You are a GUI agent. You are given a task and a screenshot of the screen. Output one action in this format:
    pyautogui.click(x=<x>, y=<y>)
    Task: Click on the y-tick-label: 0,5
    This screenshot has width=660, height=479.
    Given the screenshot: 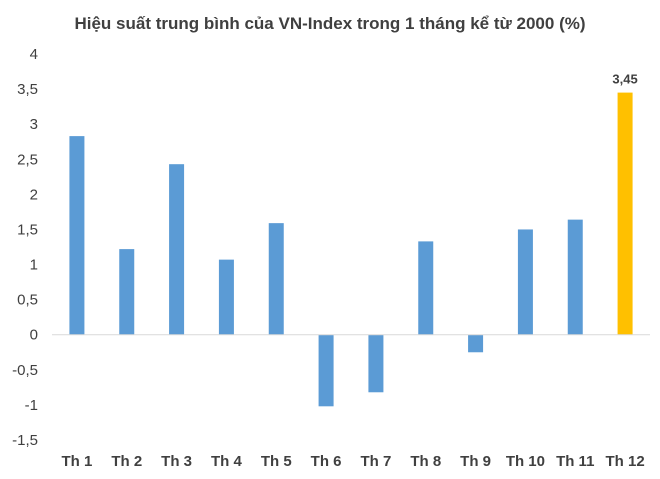 What is the action you would take?
    pyautogui.click(x=27, y=300)
    